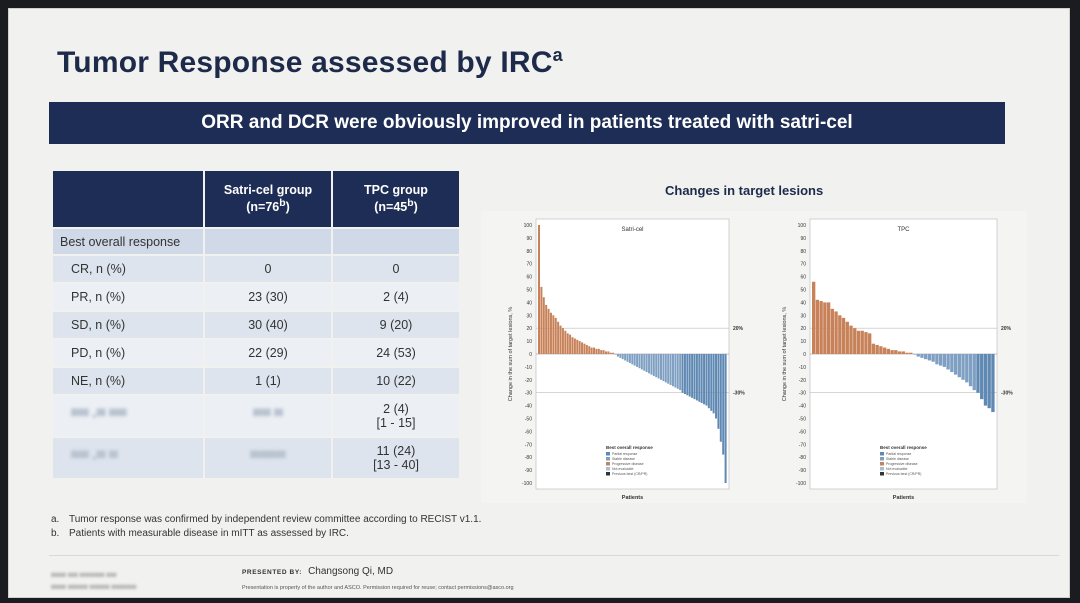 The width and height of the screenshot is (1080, 603). Describe the element at coordinates (554, 555) in the screenshot. I see `footer-divider` at that location.